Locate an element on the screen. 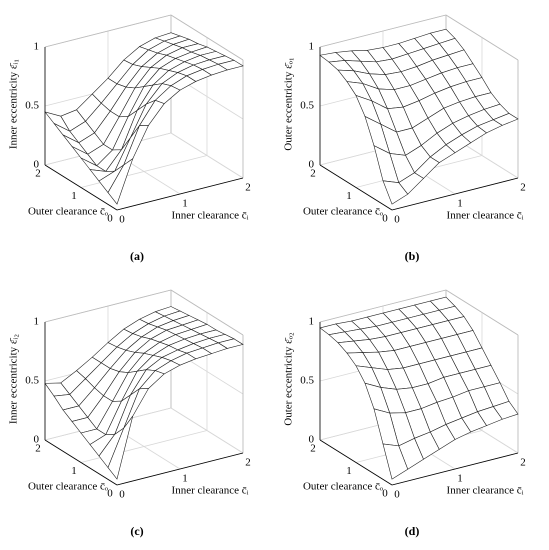  z-axis-label: Inner eccentricity ε̄ᵢ₁ is located at coordinates (14, 104).